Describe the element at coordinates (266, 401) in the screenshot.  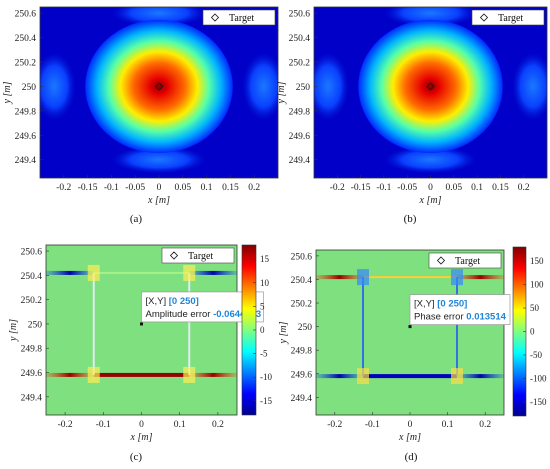
I see `colorbar-tick-label: -15` at that location.